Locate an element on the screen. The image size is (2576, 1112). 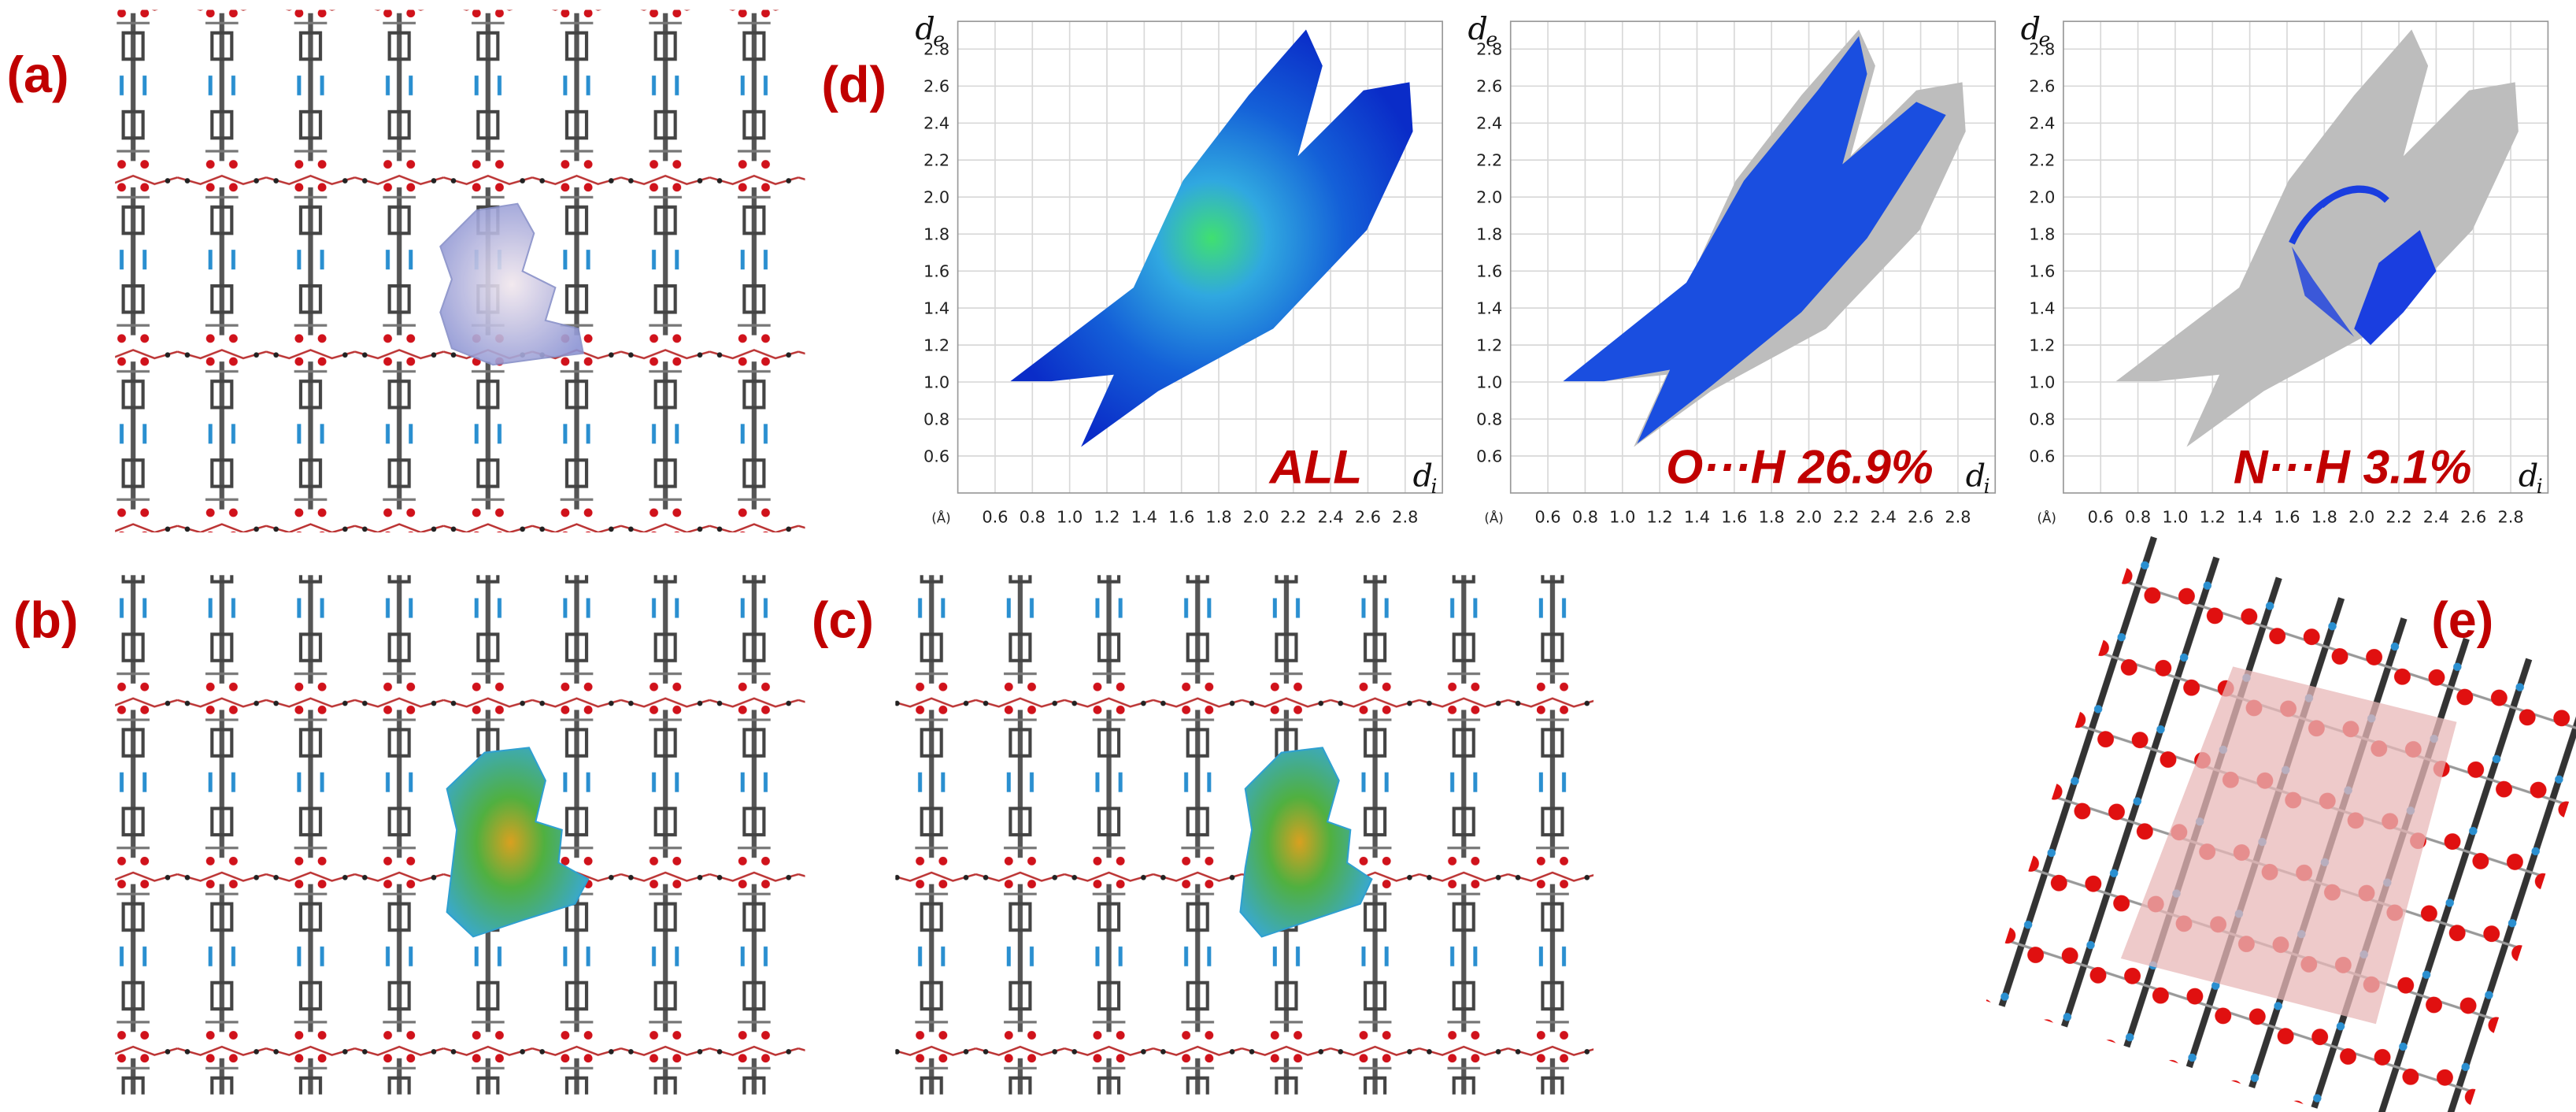
panel-label: (c) is located at coordinates (843, 620).